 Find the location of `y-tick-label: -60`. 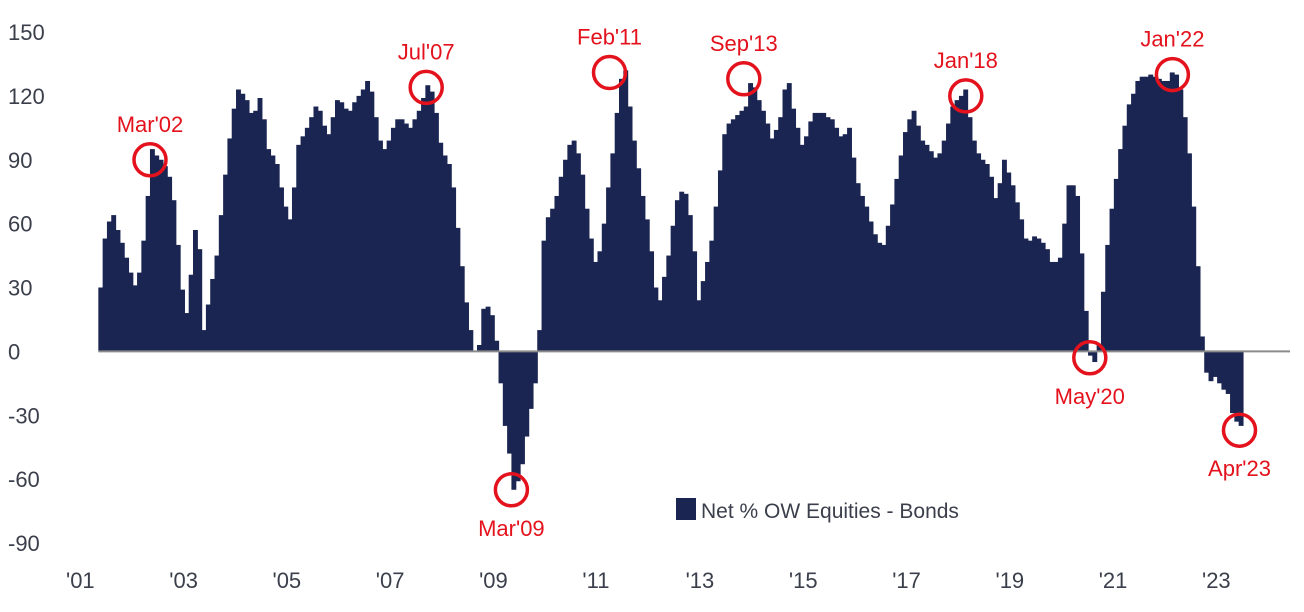

y-tick-label: -60 is located at coordinates (24, 479).